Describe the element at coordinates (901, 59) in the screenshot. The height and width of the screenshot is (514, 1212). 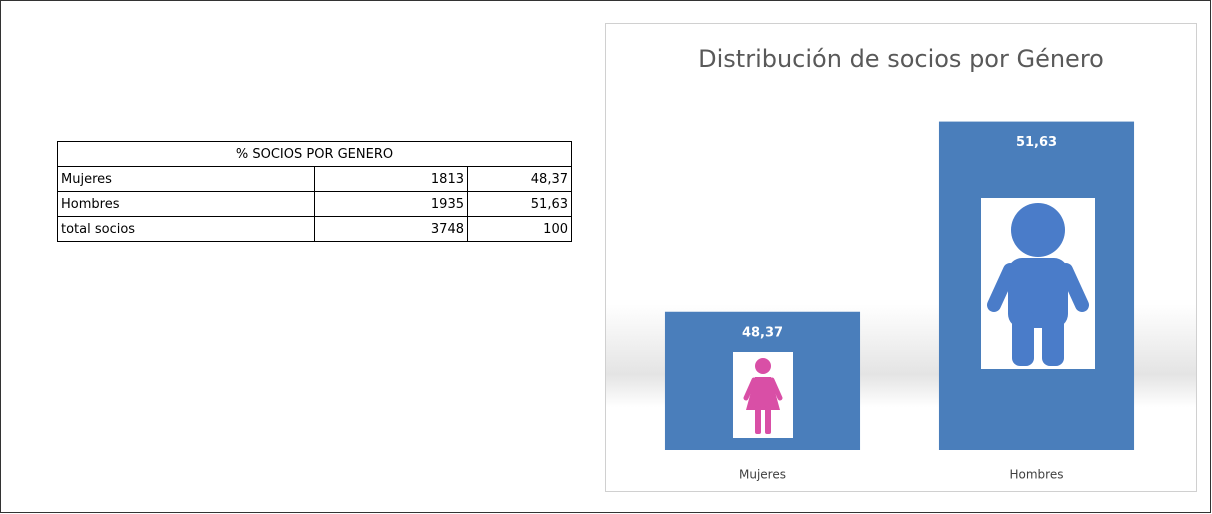
I see `chart-title: Distribución de socios por Género` at that location.